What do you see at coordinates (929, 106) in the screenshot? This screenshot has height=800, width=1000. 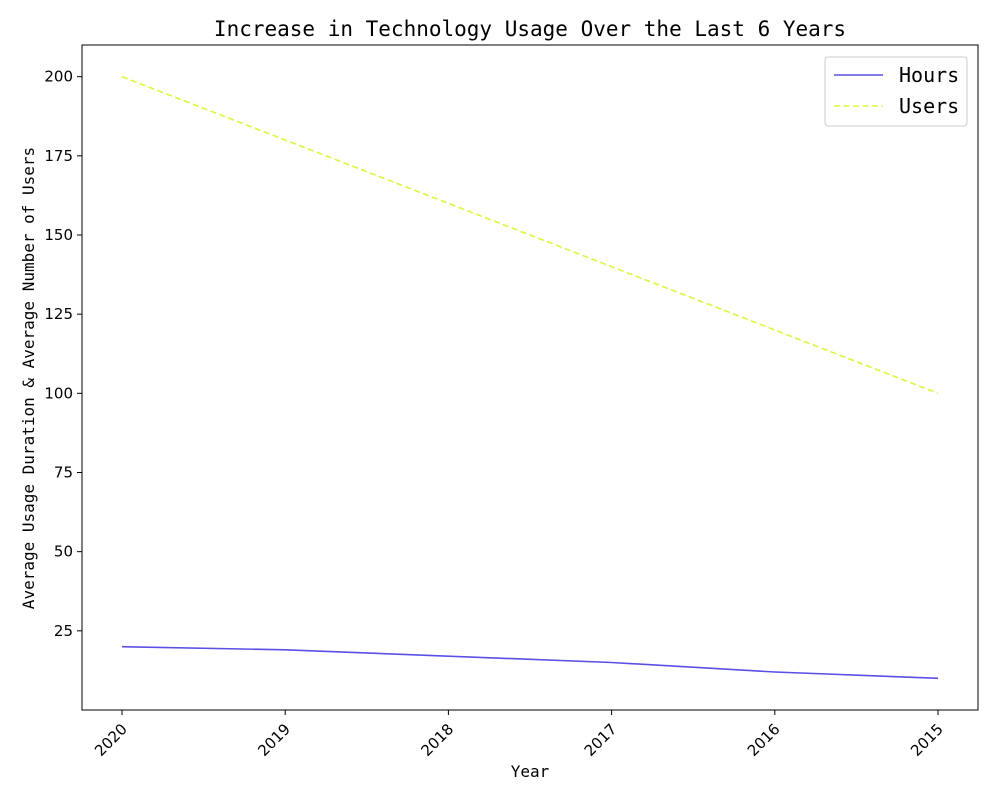 I see `legend-label-users: Users` at bounding box center [929, 106].